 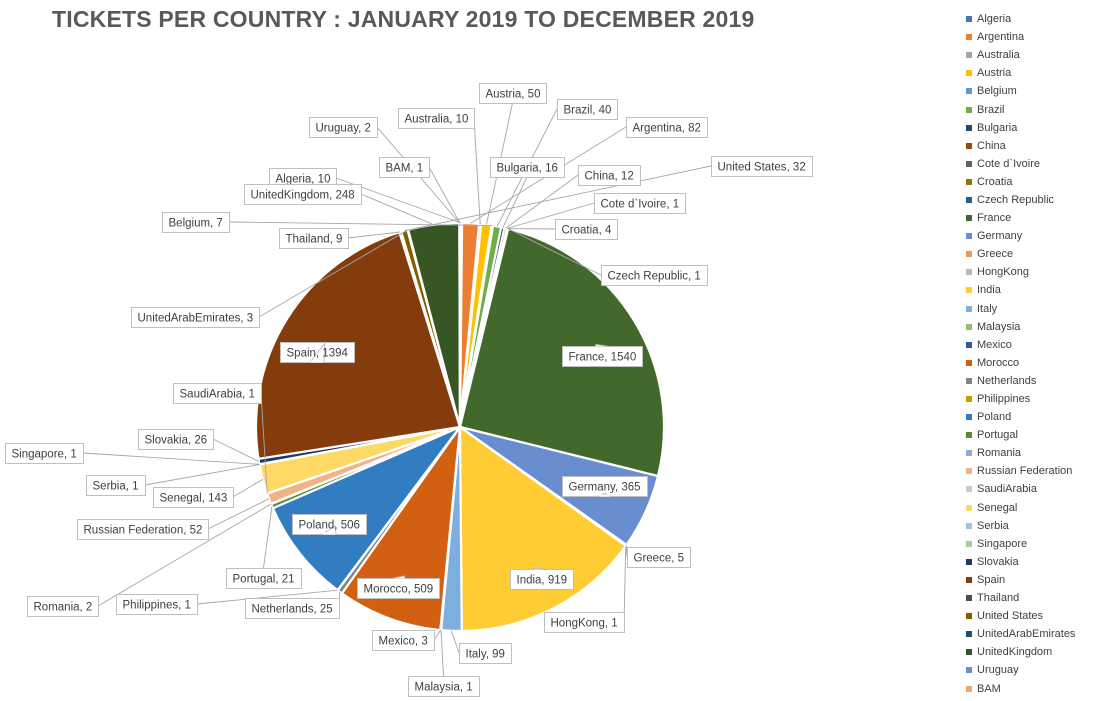 I want to click on legend-item-australia: Australia, so click(x=1033, y=55).